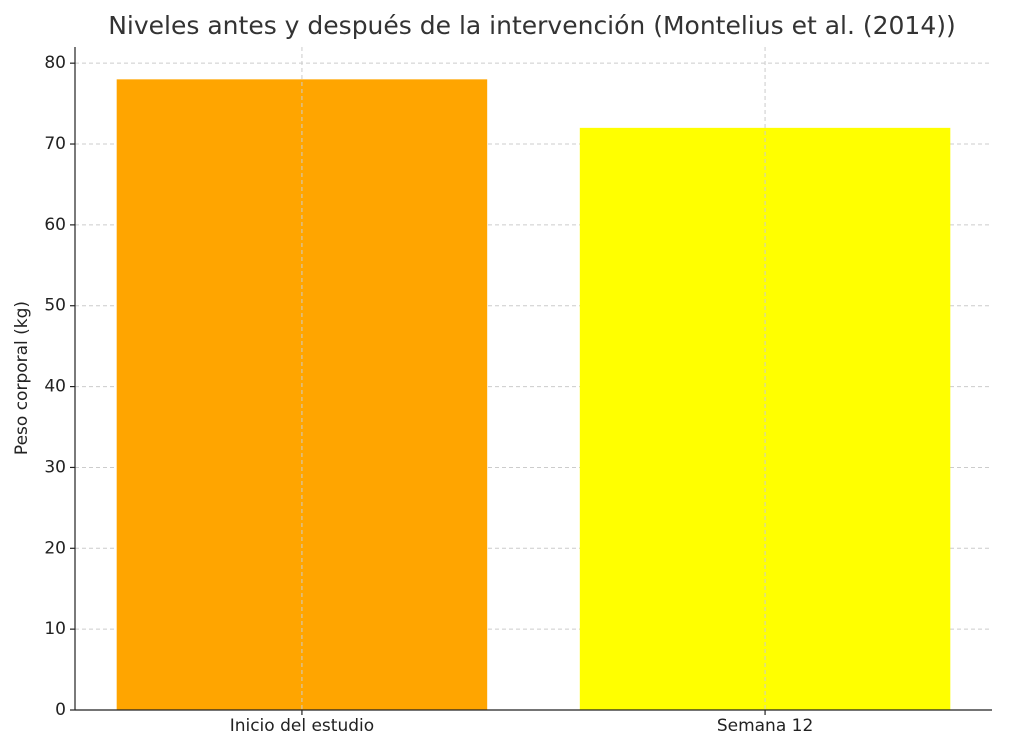 This screenshot has width=1024, height=750. What do you see at coordinates (765, 726) in the screenshot?
I see `x-tick-label: Semana 12` at bounding box center [765, 726].